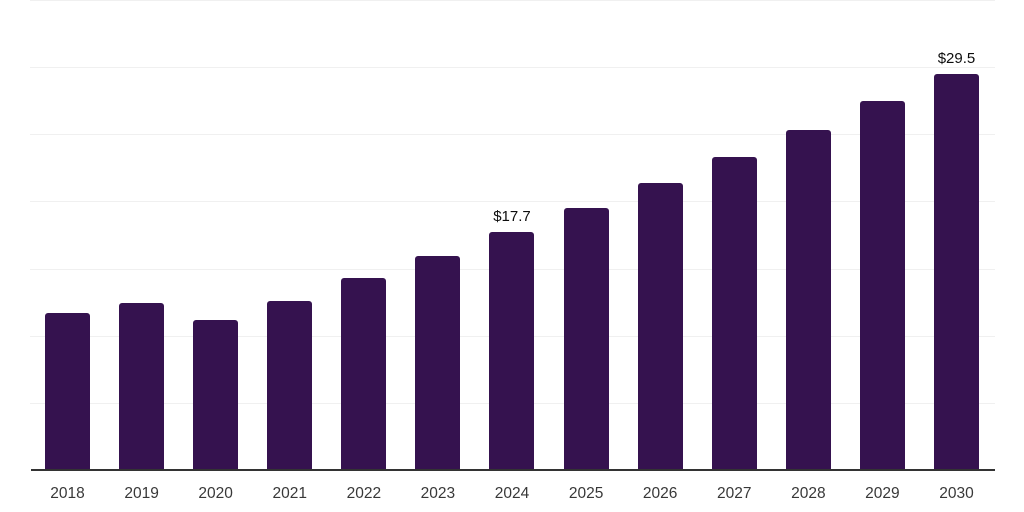  What do you see at coordinates (734, 313) in the screenshot?
I see `bar-2027` at bounding box center [734, 313].